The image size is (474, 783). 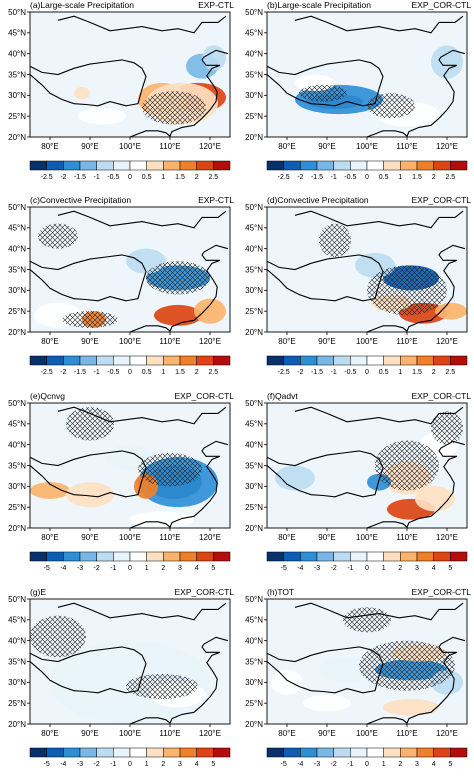 I want to click on colorbar-label: -3, so click(x=80, y=568).